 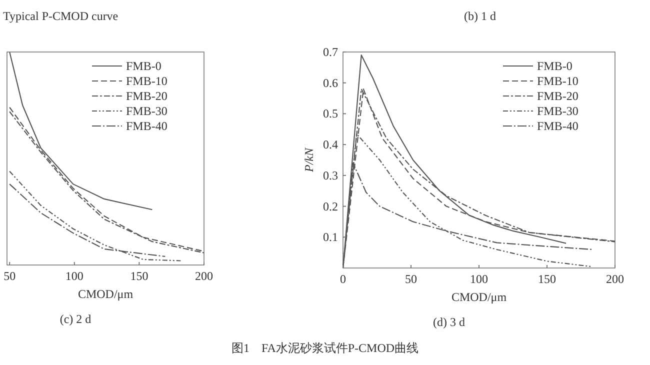 What do you see at coordinates (449, 322) in the screenshot?
I see `text: (d) 3 d` at bounding box center [449, 322].